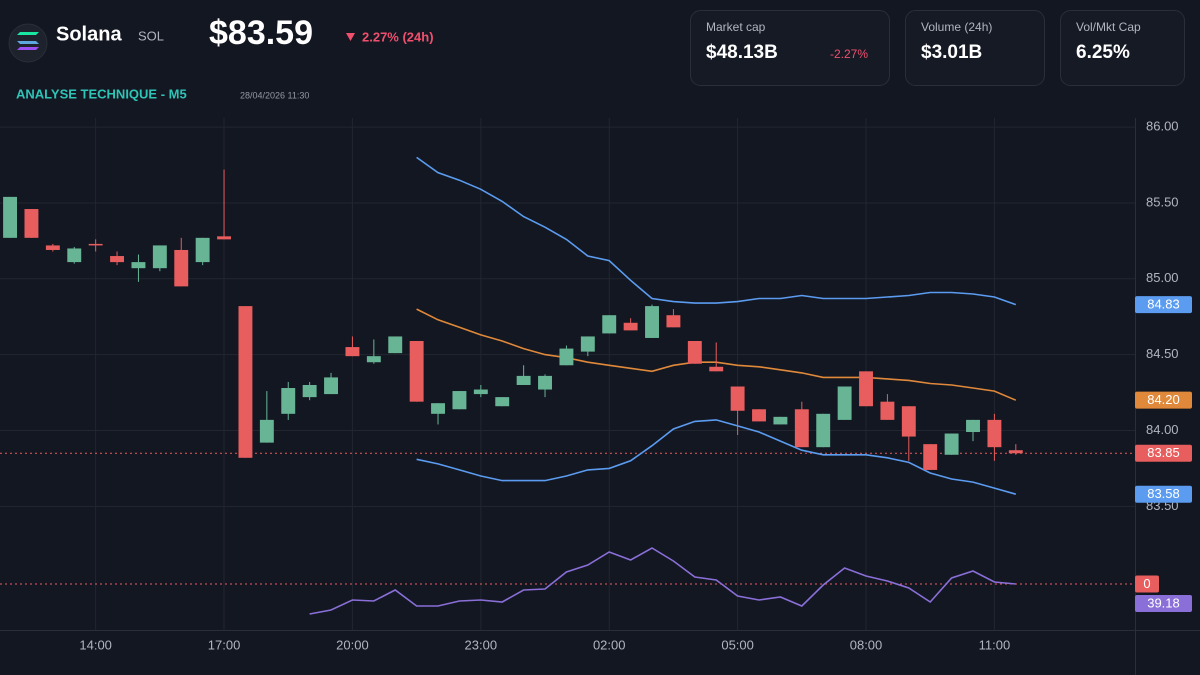  I want to click on section-title: ANALYSE TECHNIQUE - M5, so click(101, 93).